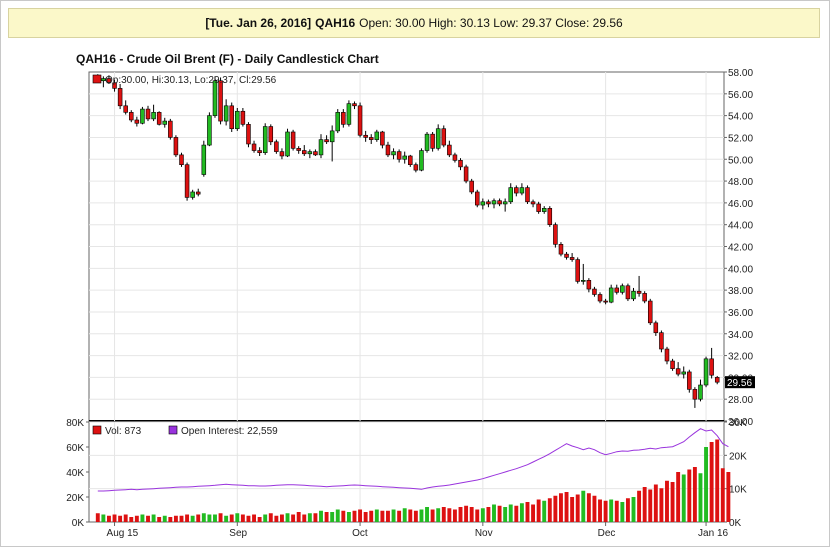  I want to click on price-tick-label: 26.00, so click(740, 422).